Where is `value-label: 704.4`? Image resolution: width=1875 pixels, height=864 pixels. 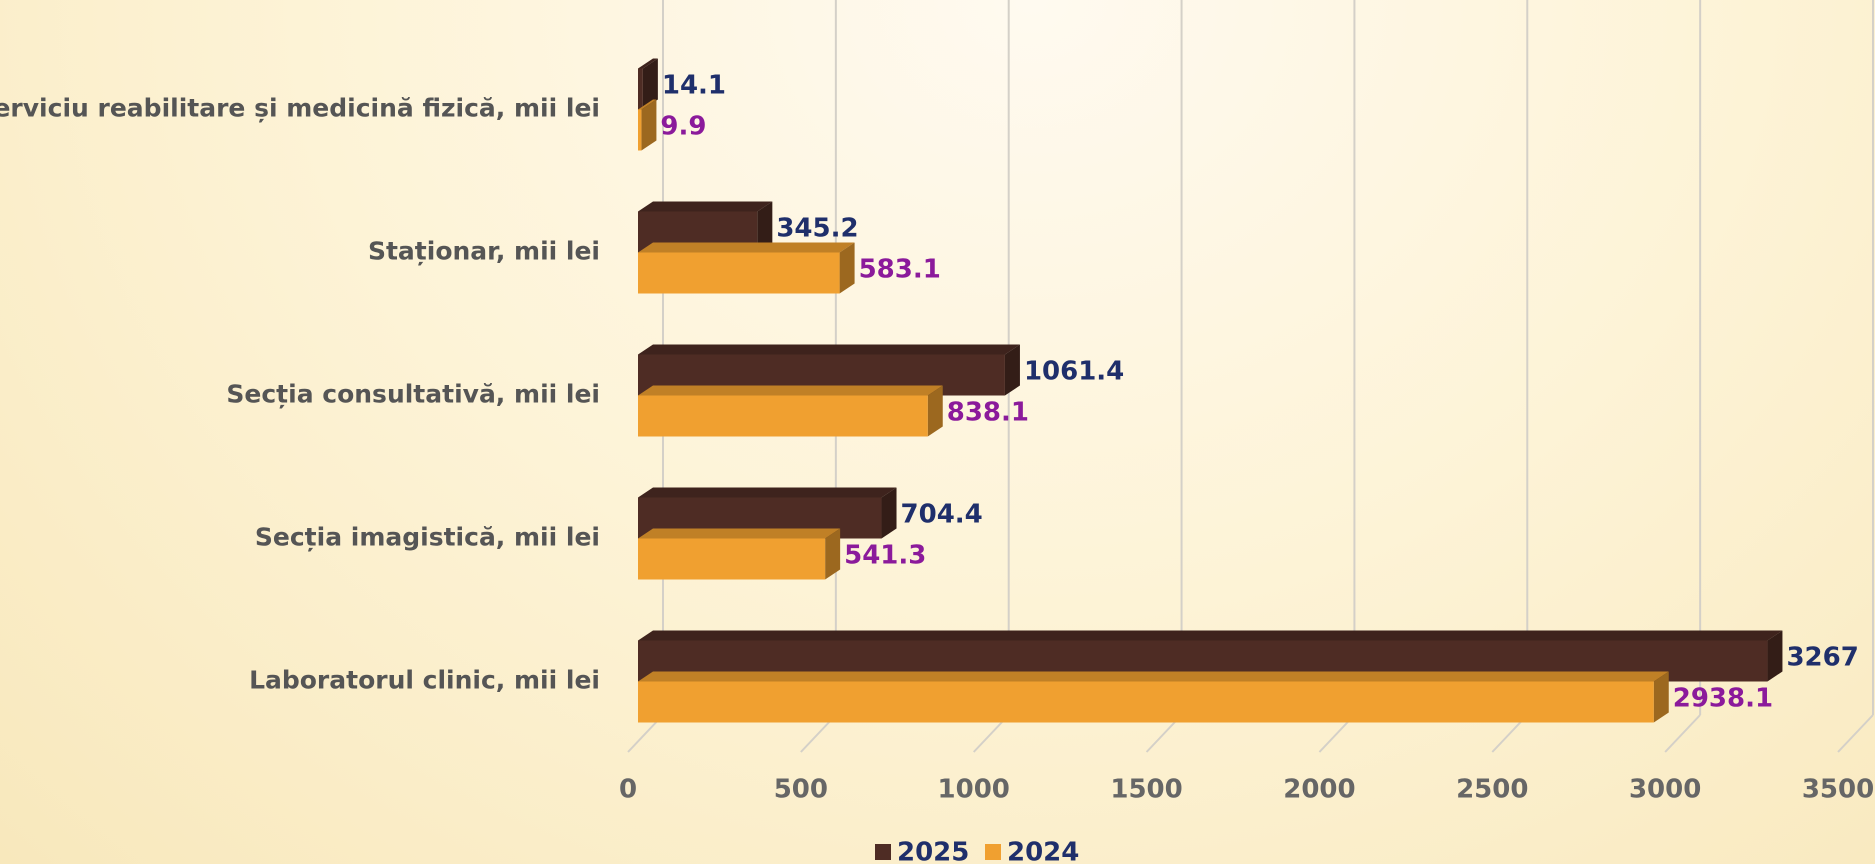
value-label: 704.4 is located at coordinates (942, 515).